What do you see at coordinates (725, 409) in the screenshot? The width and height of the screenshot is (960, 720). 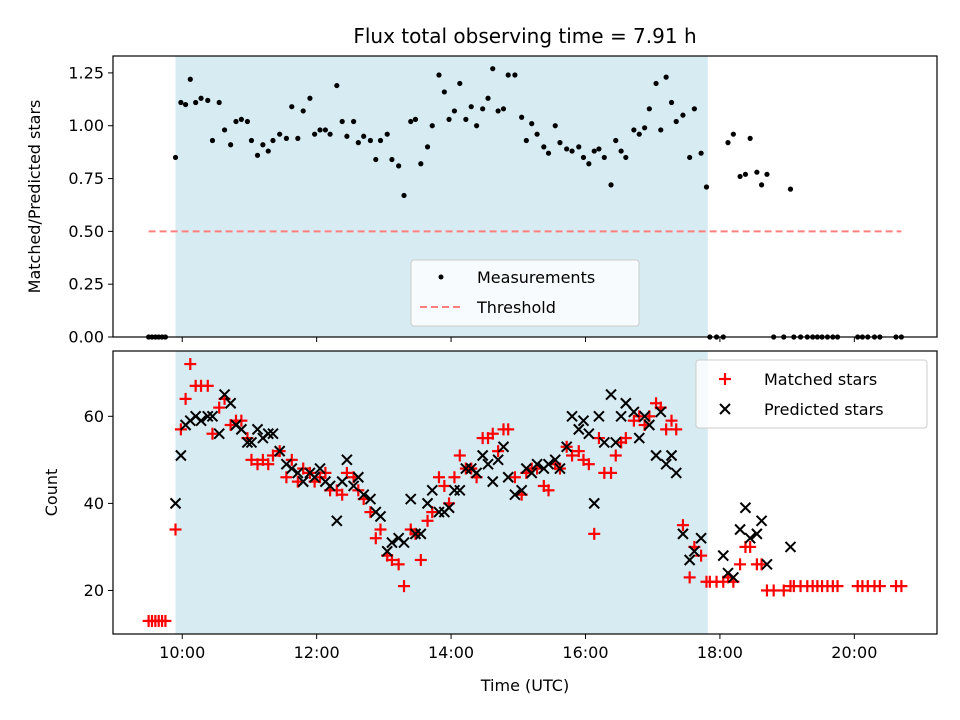 I see `legend-predicted-marker` at bounding box center [725, 409].